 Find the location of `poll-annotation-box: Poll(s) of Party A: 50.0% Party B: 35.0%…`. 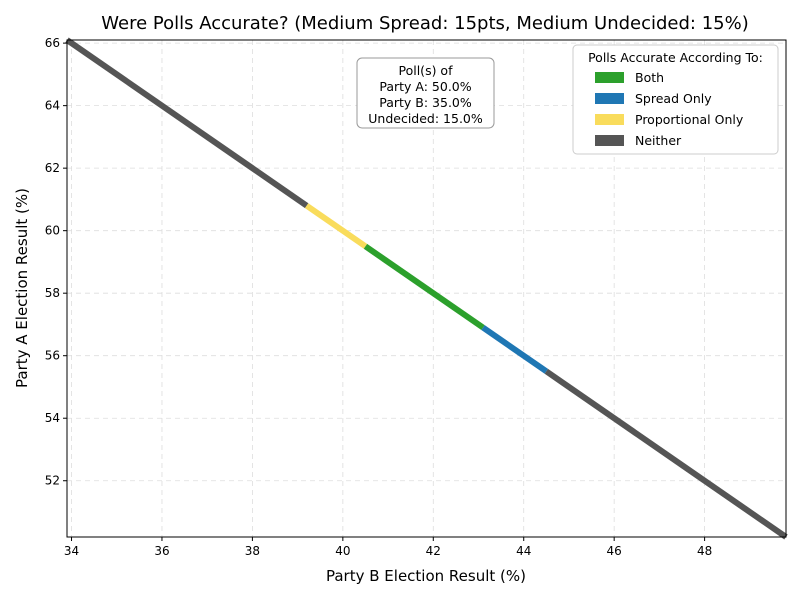

poll-annotation-box: Poll(s) of Party A: 50.0% Party B: 35.0%… is located at coordinates (425, 93).